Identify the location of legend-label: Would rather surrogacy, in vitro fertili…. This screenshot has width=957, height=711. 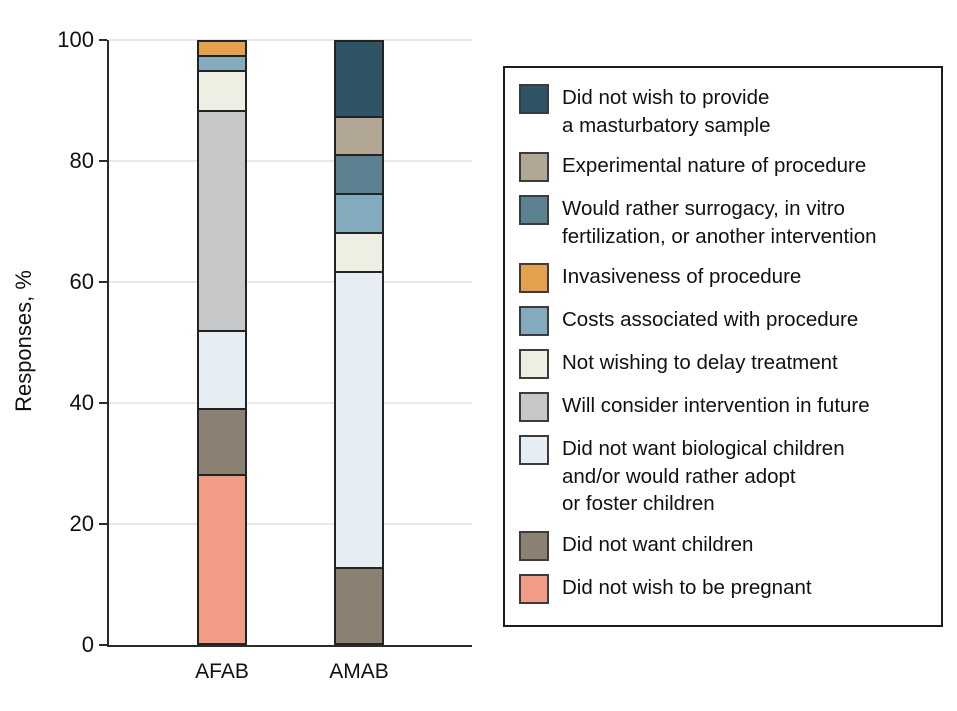
(719, 222).